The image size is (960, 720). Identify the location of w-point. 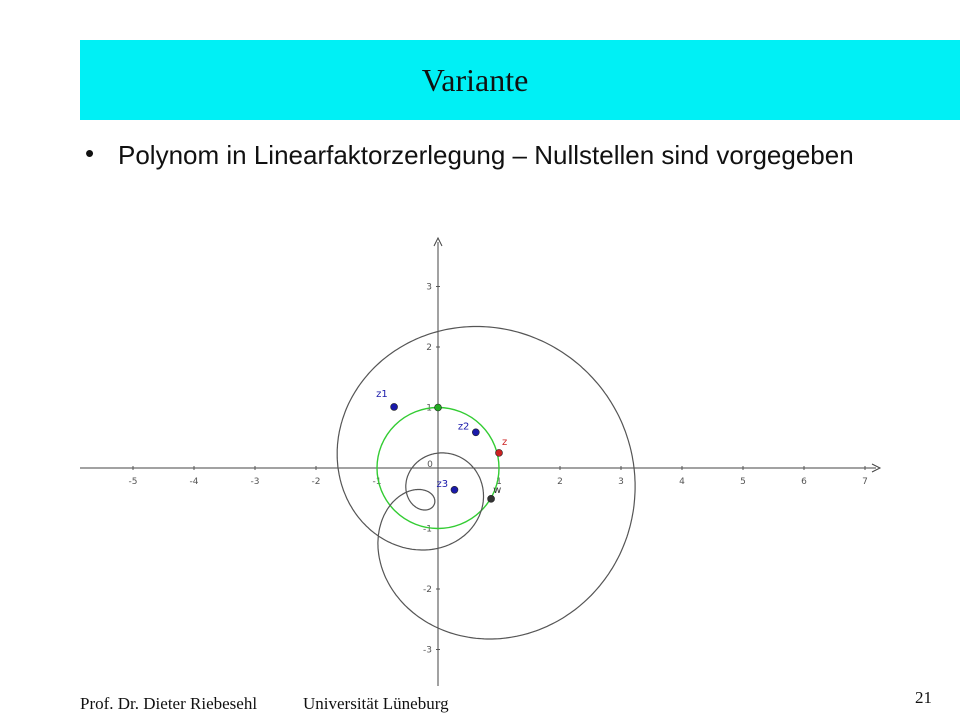
(491, 499).